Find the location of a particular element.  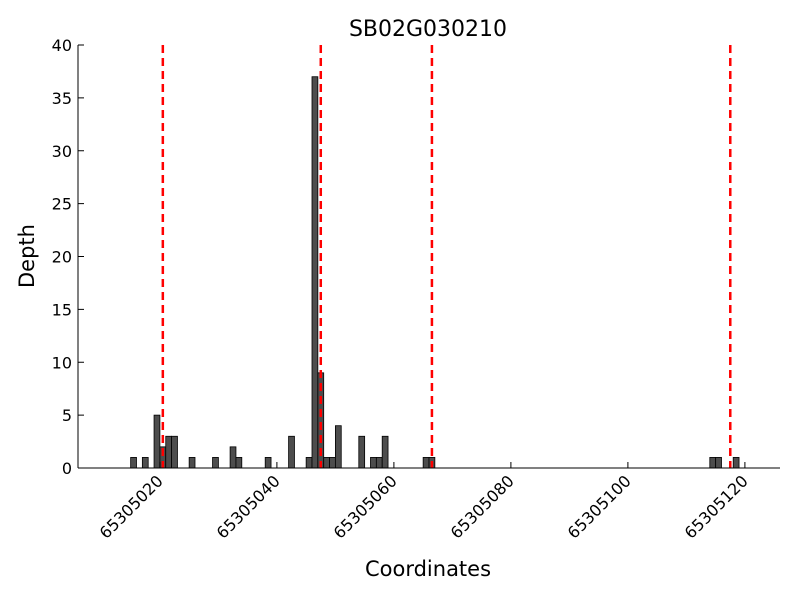

y-tick-label: 40 is located at coordinates (62, 45).